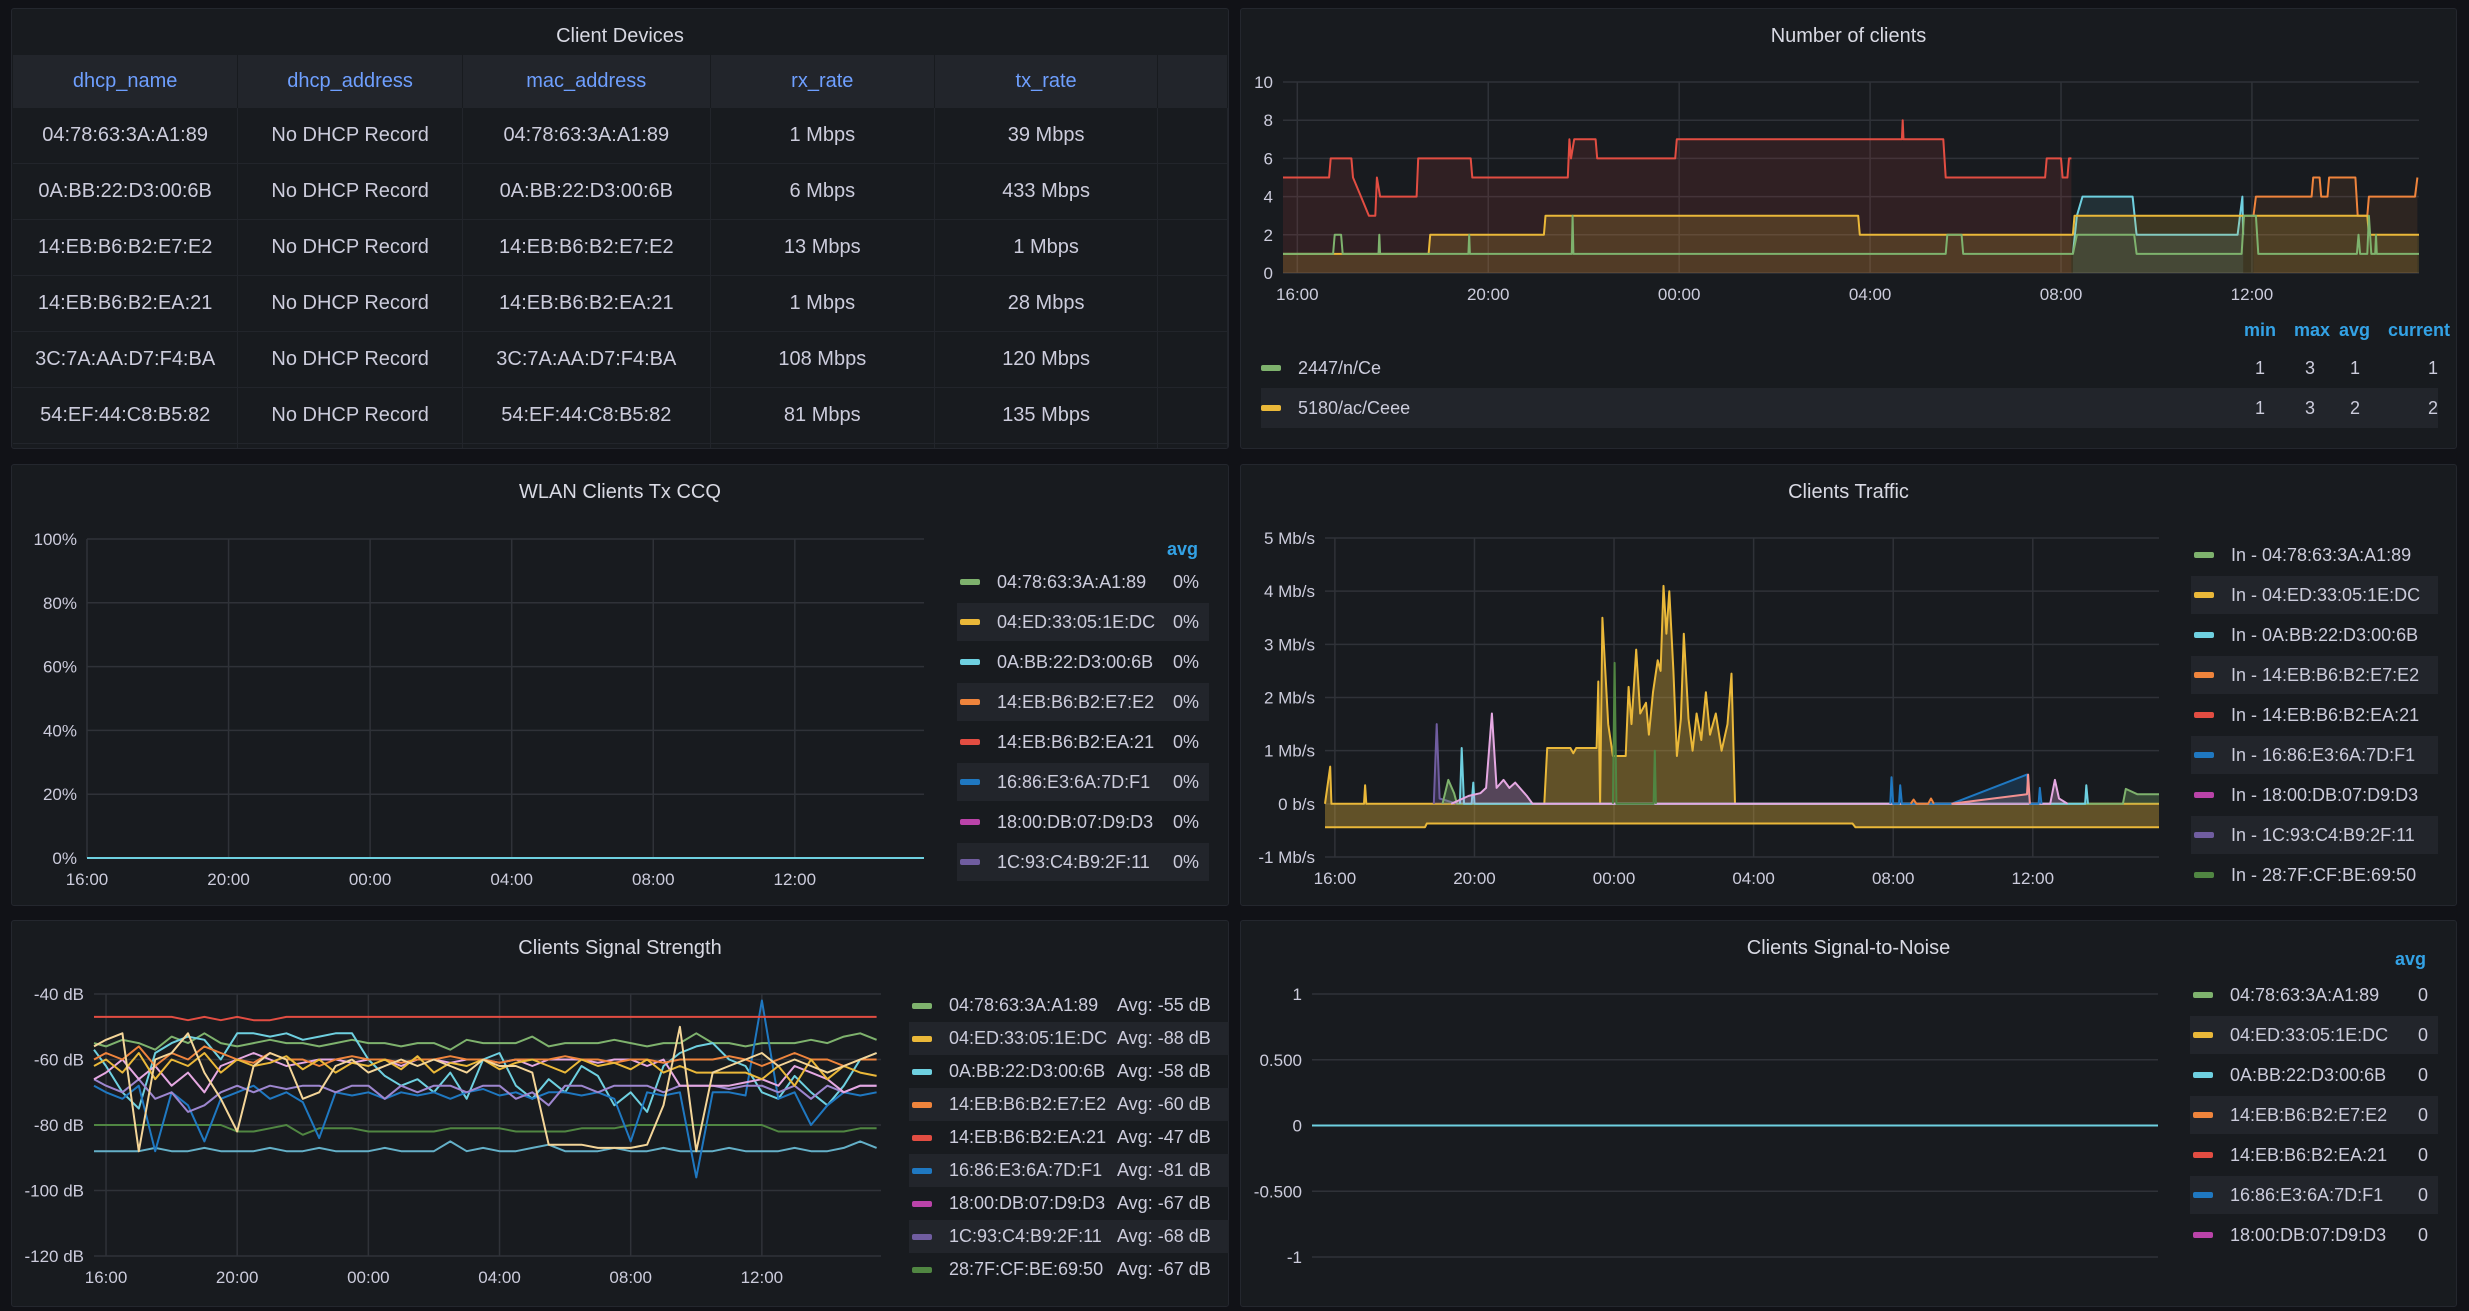  Describe the element at coordinates (1083, 822) in the screenshot. I see `legend-item: 18:00:DB:07:D9:D3 0%` at that location.